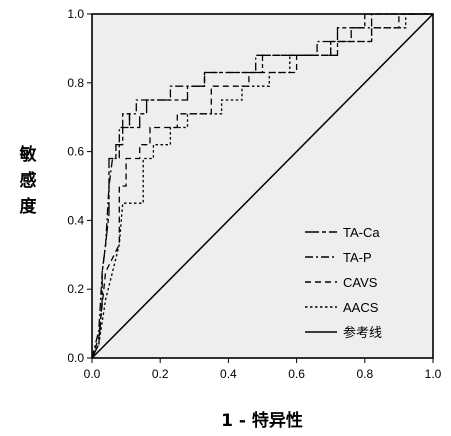 This screenshot has height=436, width=451. Describe the element at coordinates (433, 374) in the screenshot. I see `x-tick-label: 1.0` at that location.